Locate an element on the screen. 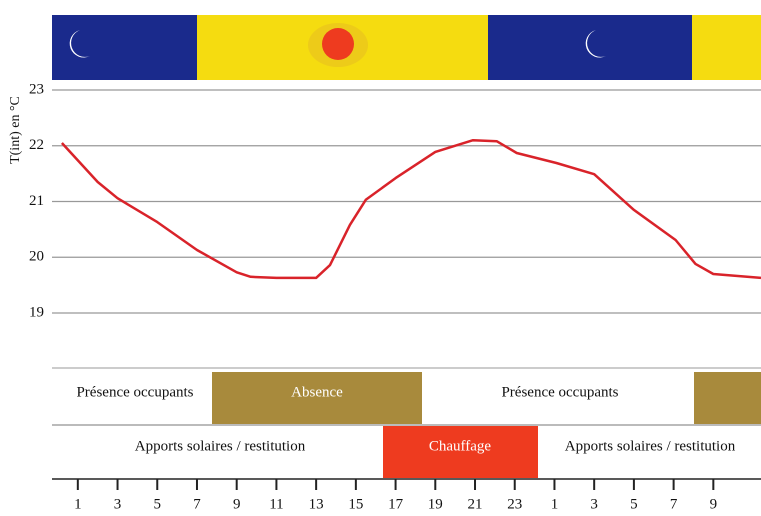 The height and width of the screenshot is (516, 761). x-tick-label: 11 is located at coordinates (276, 504).